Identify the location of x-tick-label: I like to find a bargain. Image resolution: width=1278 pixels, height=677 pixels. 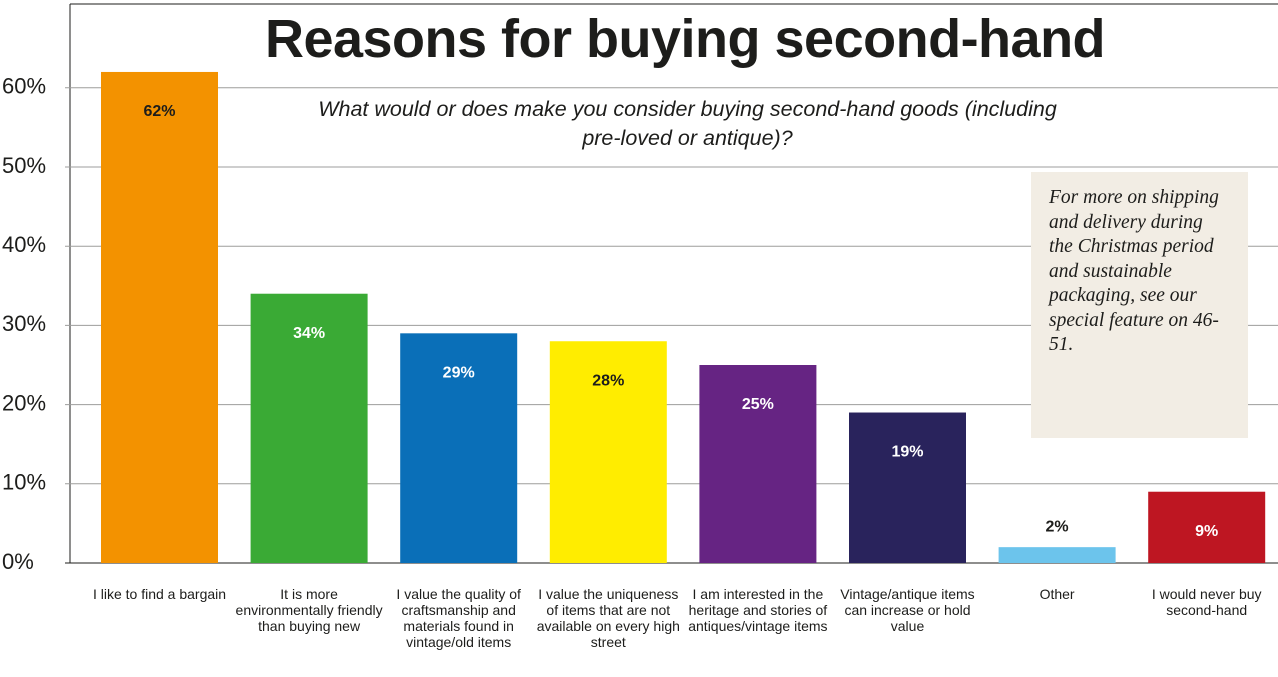
(159, 594).